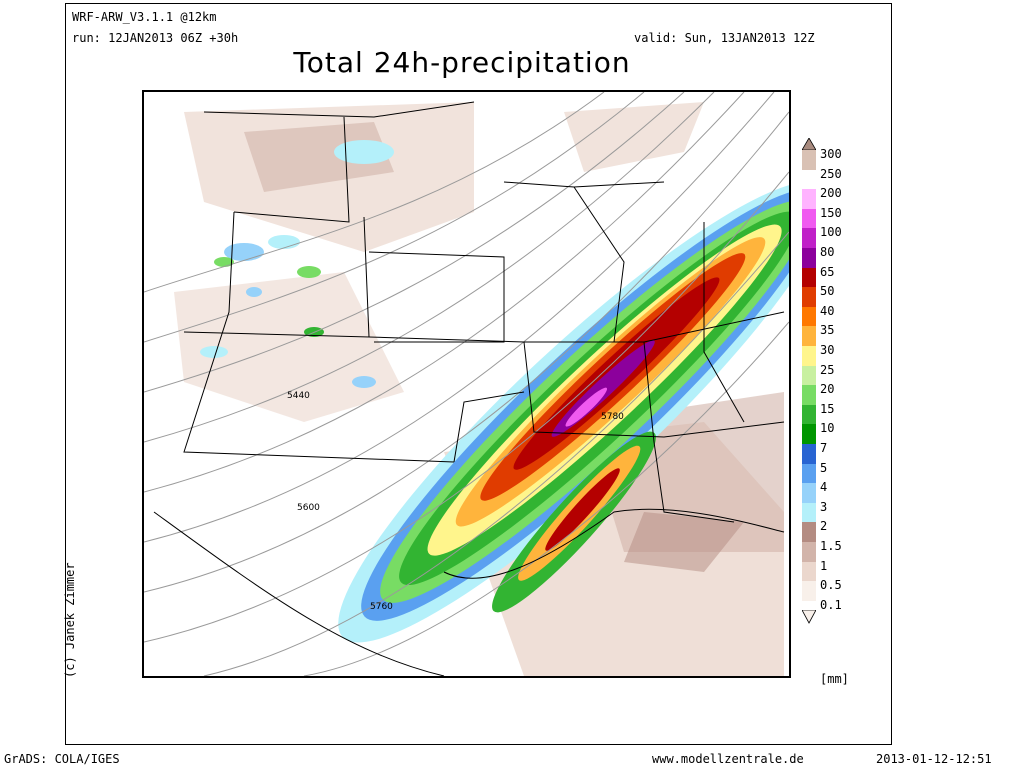 The width and height of the screenshot is (1024, 768). What do you see at coordinates (612, 417) in the screenshot?
I see `contour-label: 5780` at bounding box center [612, 417].